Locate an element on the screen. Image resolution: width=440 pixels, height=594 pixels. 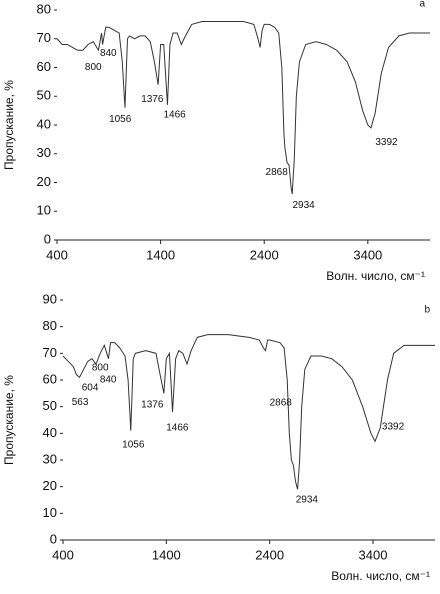
panel-label: a is located at coordinates (422, 5).